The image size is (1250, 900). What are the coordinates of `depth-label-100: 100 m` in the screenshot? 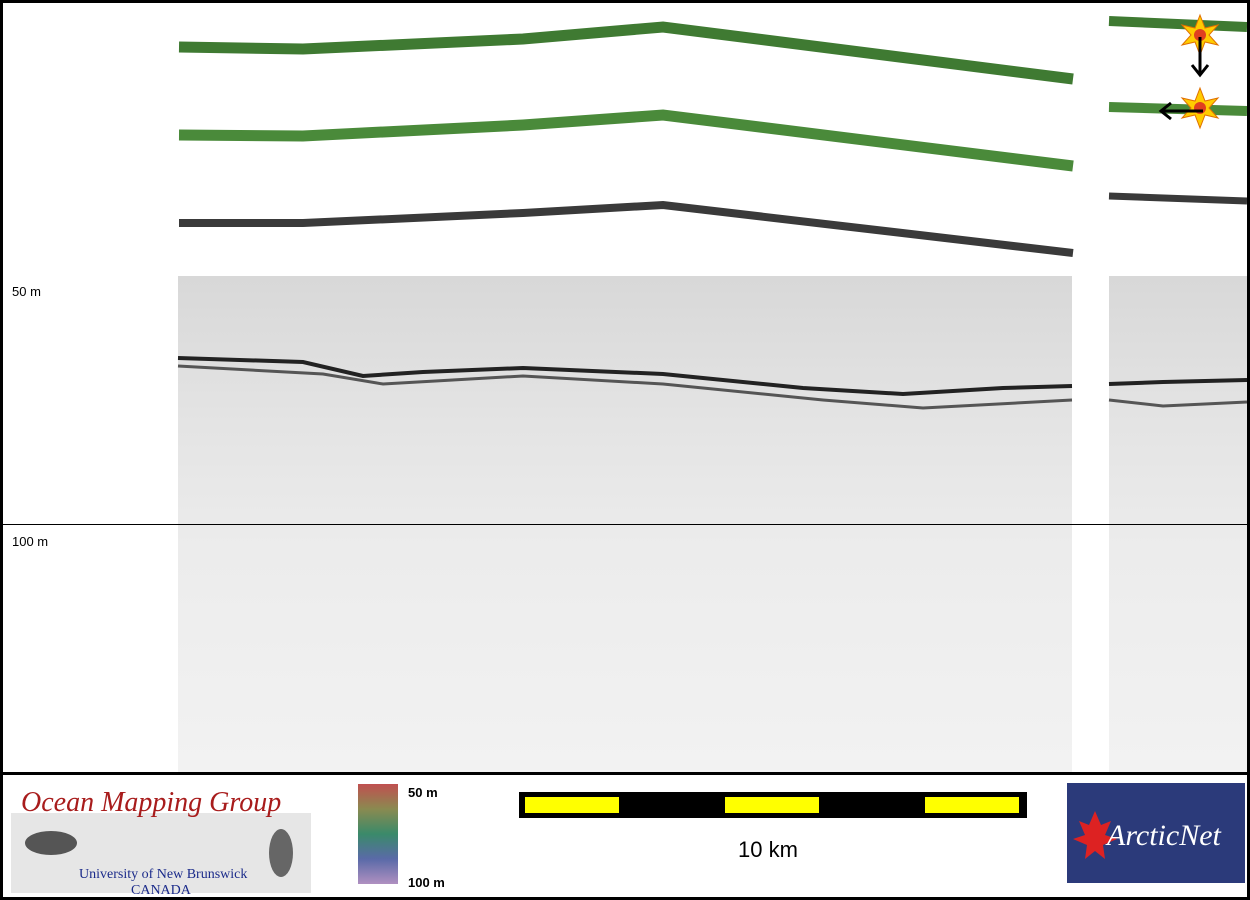 It's located at (30, 541).